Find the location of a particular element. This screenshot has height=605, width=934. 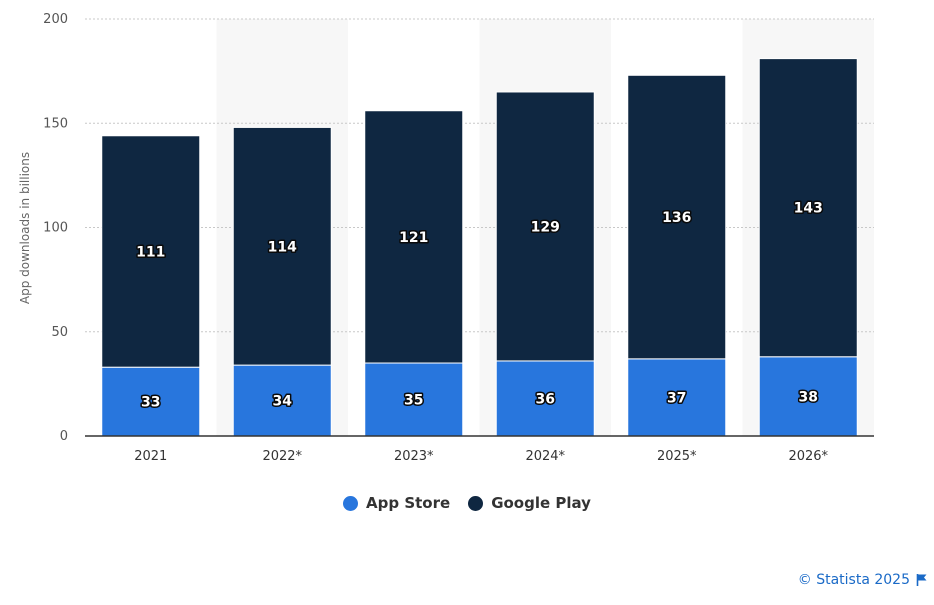

legend-item-google-play: Google Play is located at coordinates (529, 503).